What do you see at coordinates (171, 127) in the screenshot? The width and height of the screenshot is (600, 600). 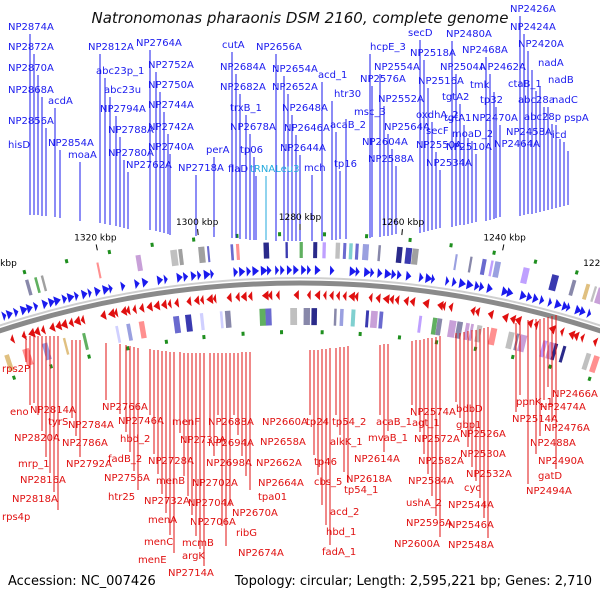 I see `forward-gene-label: NP2742A` at bounding box center [171, 127].